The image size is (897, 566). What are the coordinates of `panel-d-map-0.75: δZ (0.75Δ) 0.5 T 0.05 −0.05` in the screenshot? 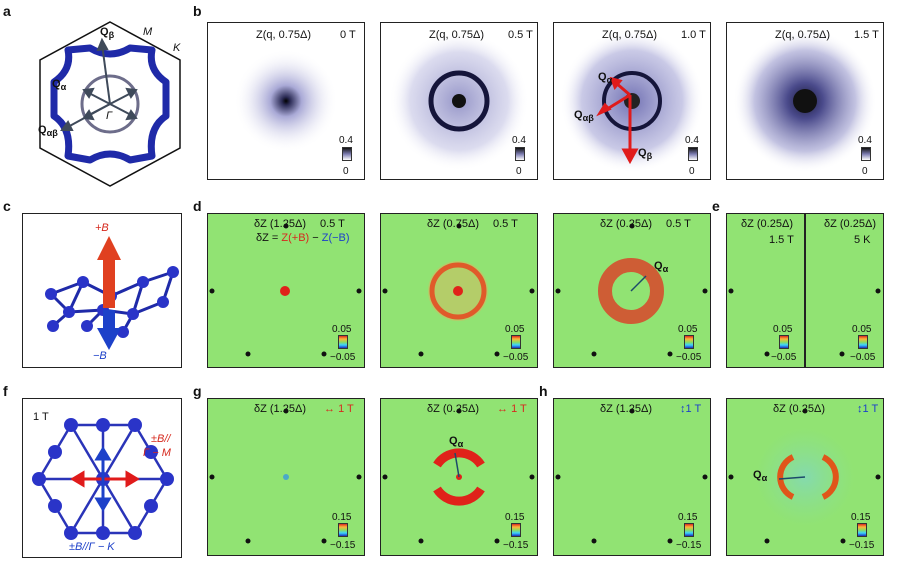 It's located at (459, 290).